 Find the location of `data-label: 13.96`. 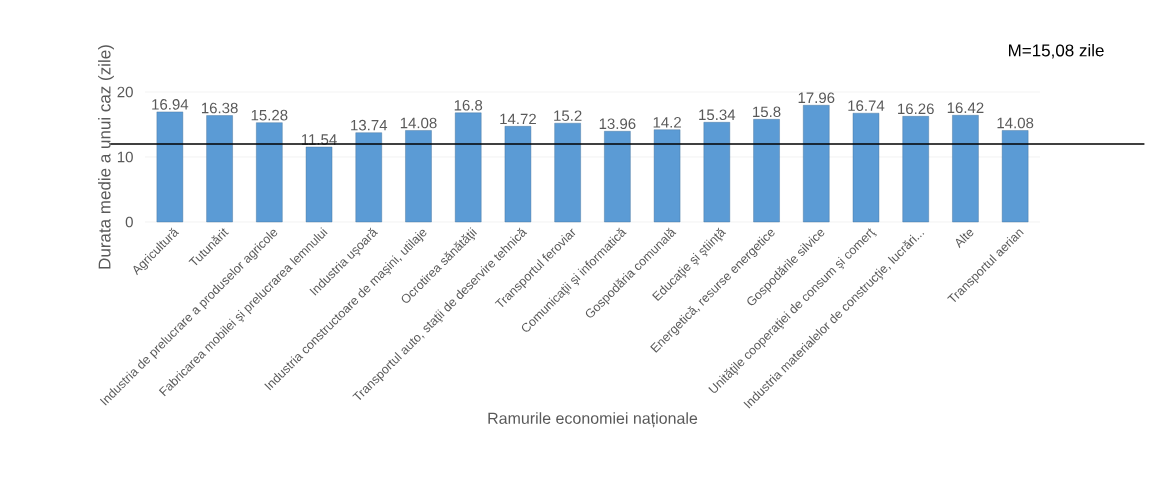

data-label: 13.96 is located at coordinates (617, 124).